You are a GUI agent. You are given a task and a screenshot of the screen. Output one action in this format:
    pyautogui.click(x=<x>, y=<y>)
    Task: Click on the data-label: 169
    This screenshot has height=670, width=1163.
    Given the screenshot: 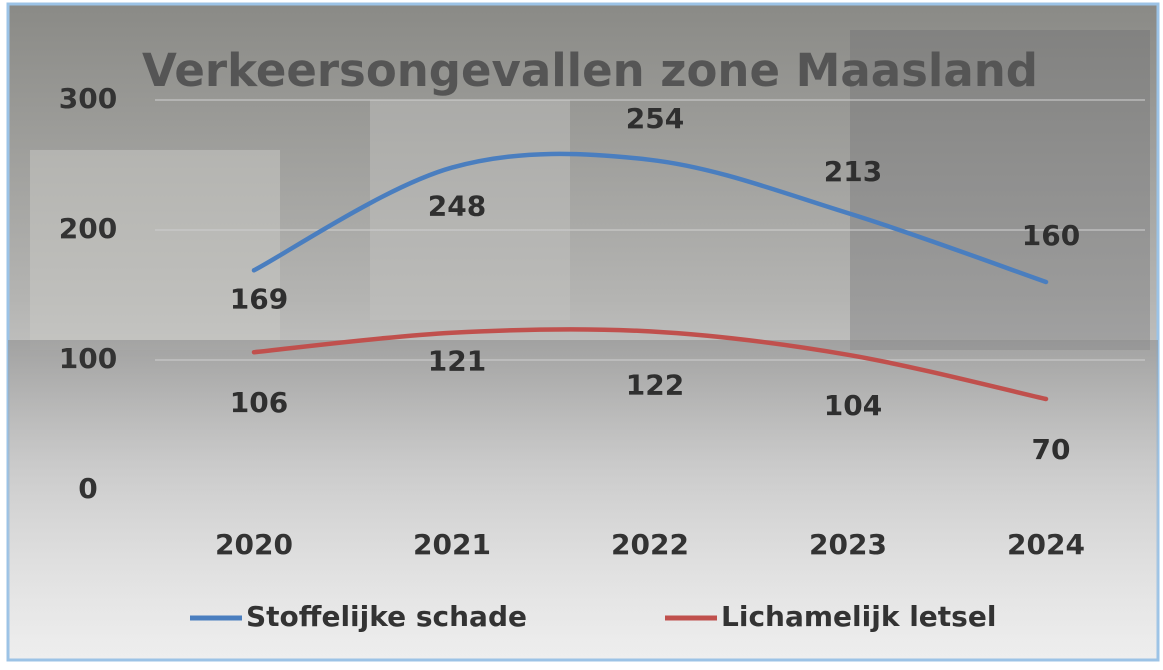 What is the action you would take?
    pyautogui.click(x=259, y=298)
    